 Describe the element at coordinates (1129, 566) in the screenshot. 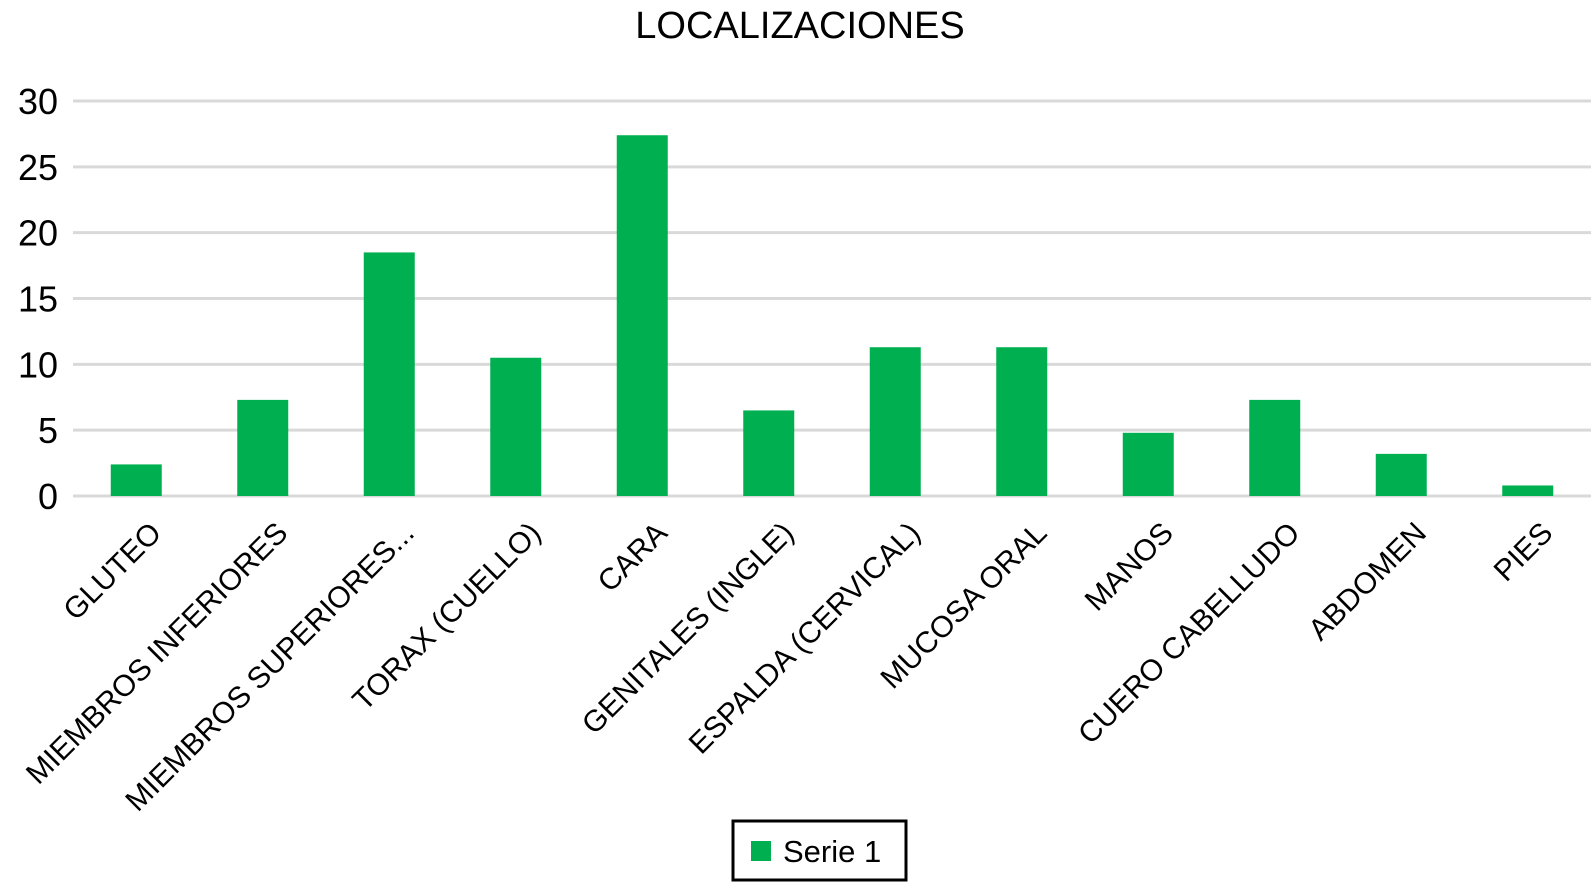

I see `x-tick-label: MANOS` at that location.